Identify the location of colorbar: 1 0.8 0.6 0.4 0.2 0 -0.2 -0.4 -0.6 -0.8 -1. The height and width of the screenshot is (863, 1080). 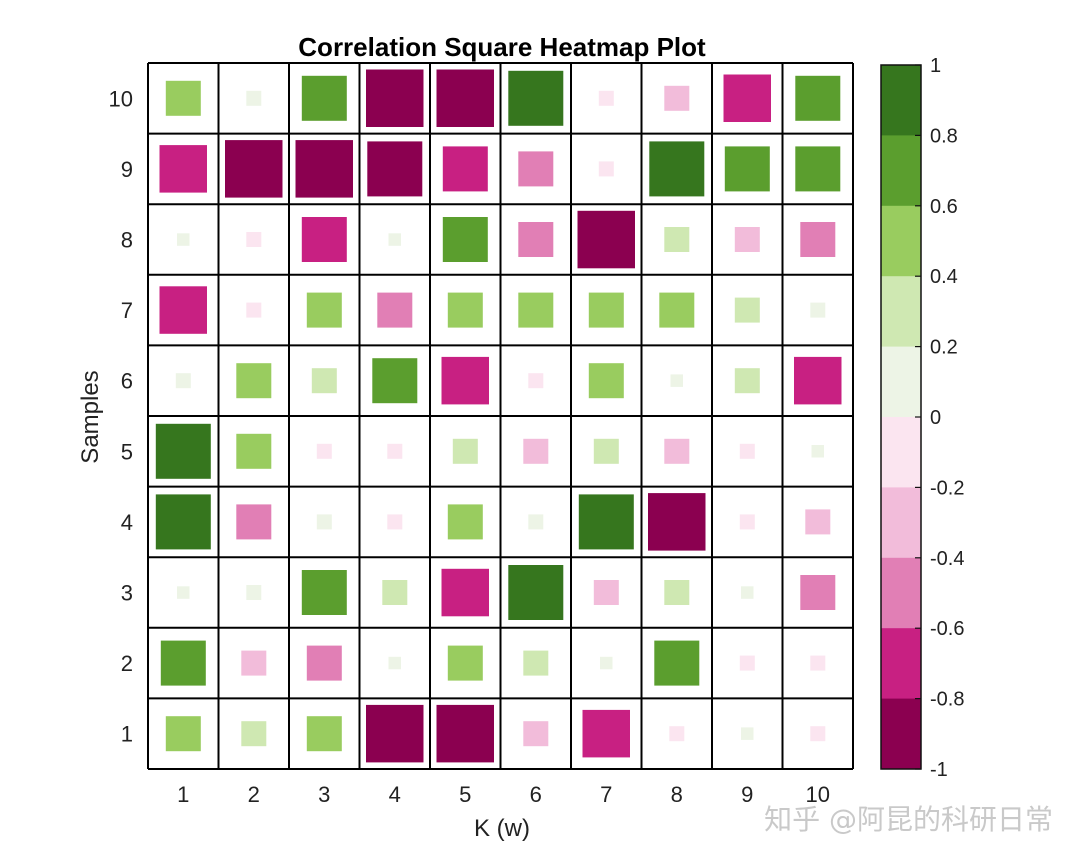
(922, 418).